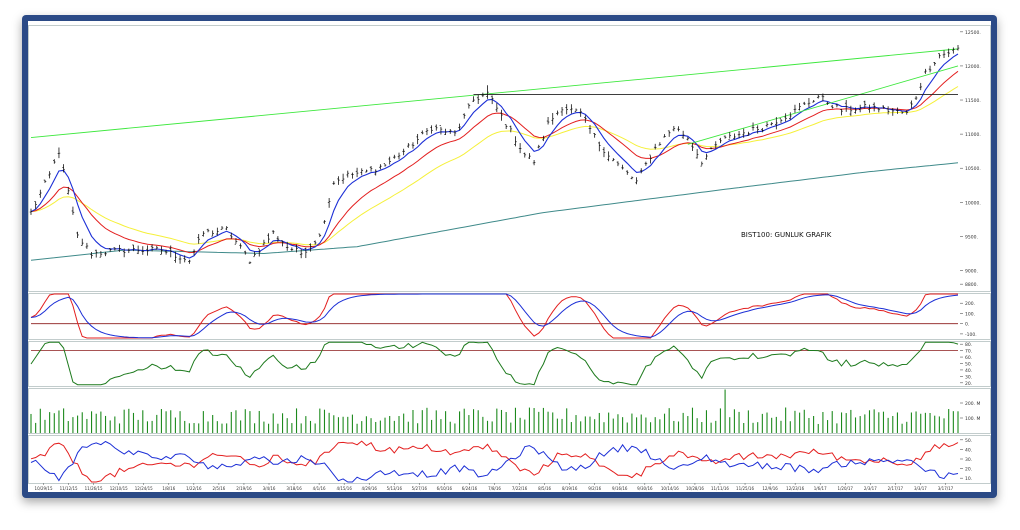 The height and width of the screenshot is (530, 1020). I want to click on x-tick-label: 12/23/16, so click(795, 488).